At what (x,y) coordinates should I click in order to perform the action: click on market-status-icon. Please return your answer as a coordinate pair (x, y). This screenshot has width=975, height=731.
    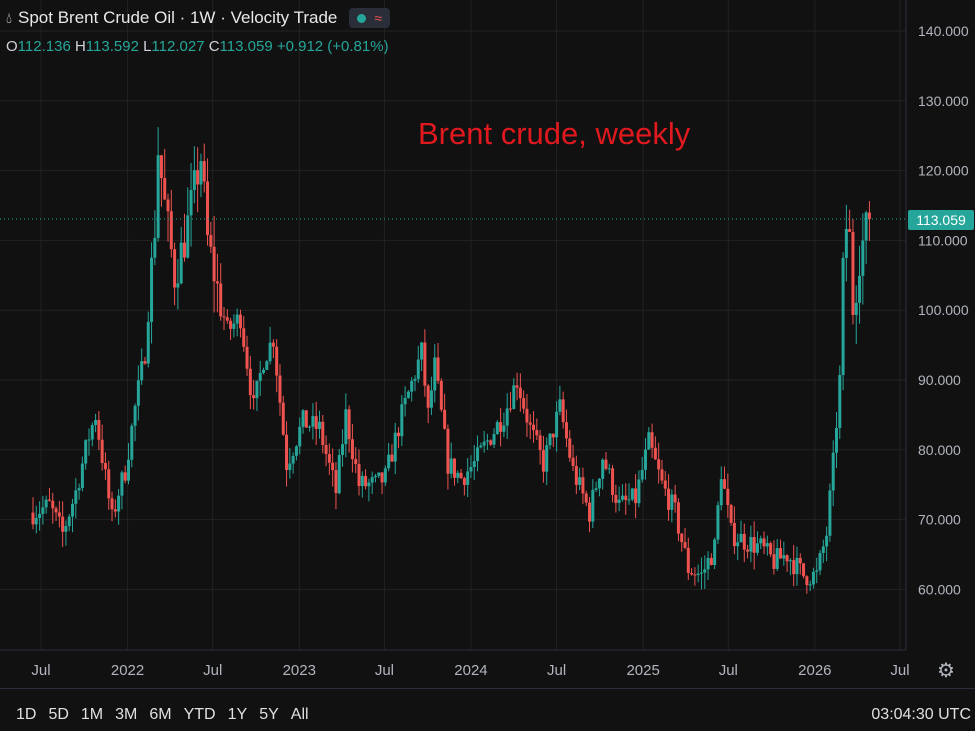
    Looking at the image, I should click on (362, 18).